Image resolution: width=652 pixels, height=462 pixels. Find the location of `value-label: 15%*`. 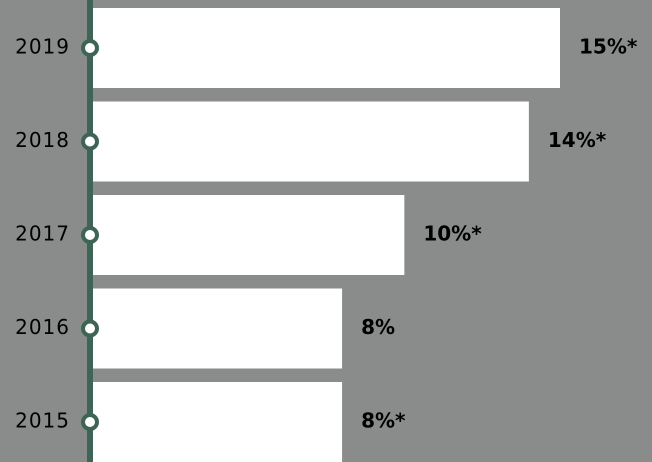

value-label: 15%* is located at coordinates (608, 47).